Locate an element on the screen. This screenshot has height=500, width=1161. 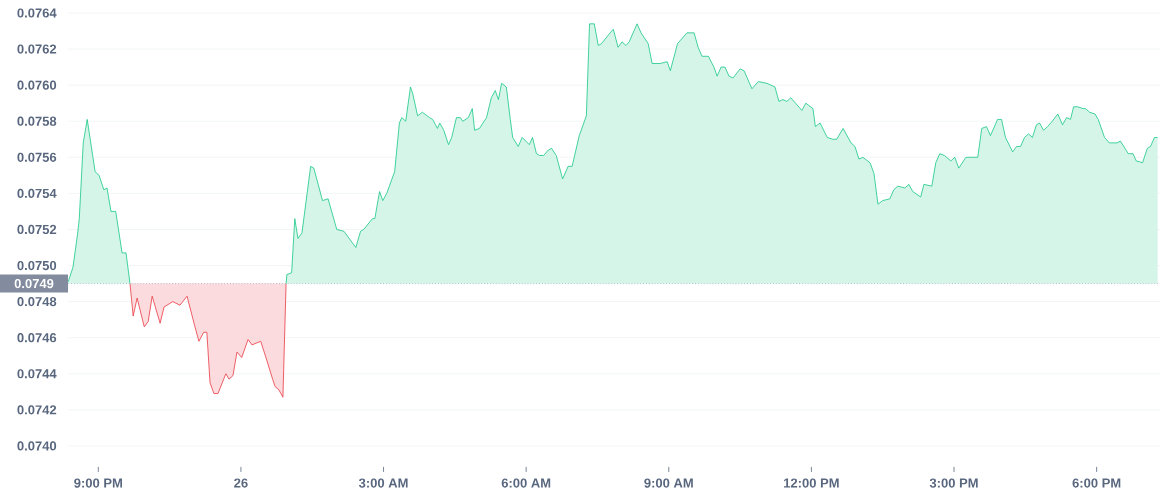
x-tick-label: 3:00 AM is located at coordinates (383, 483).